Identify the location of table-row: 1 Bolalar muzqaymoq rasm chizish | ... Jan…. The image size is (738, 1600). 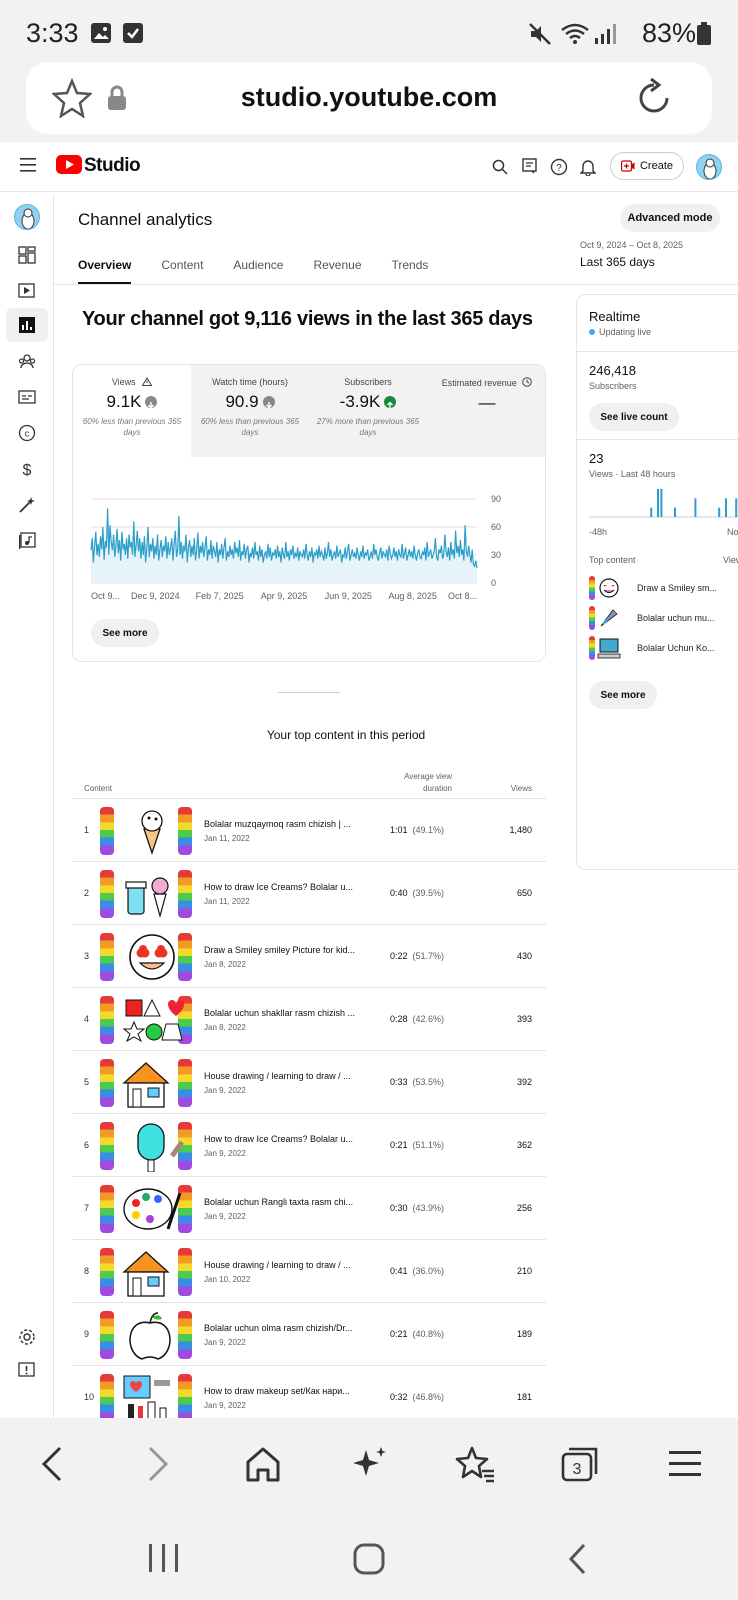
(309, 829).